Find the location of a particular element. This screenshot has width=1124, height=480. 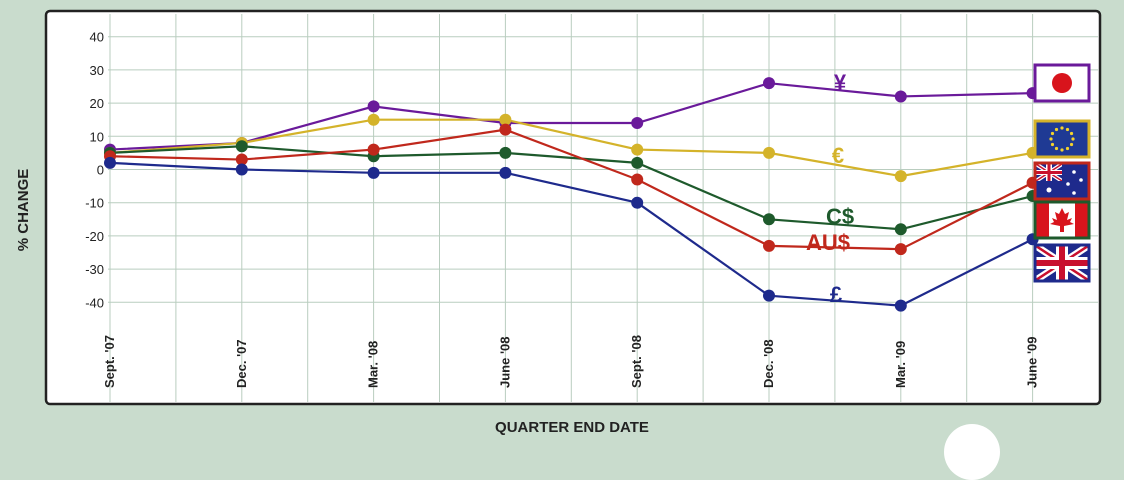

y-tick-label: 20 is located at coordinates (97, 103).